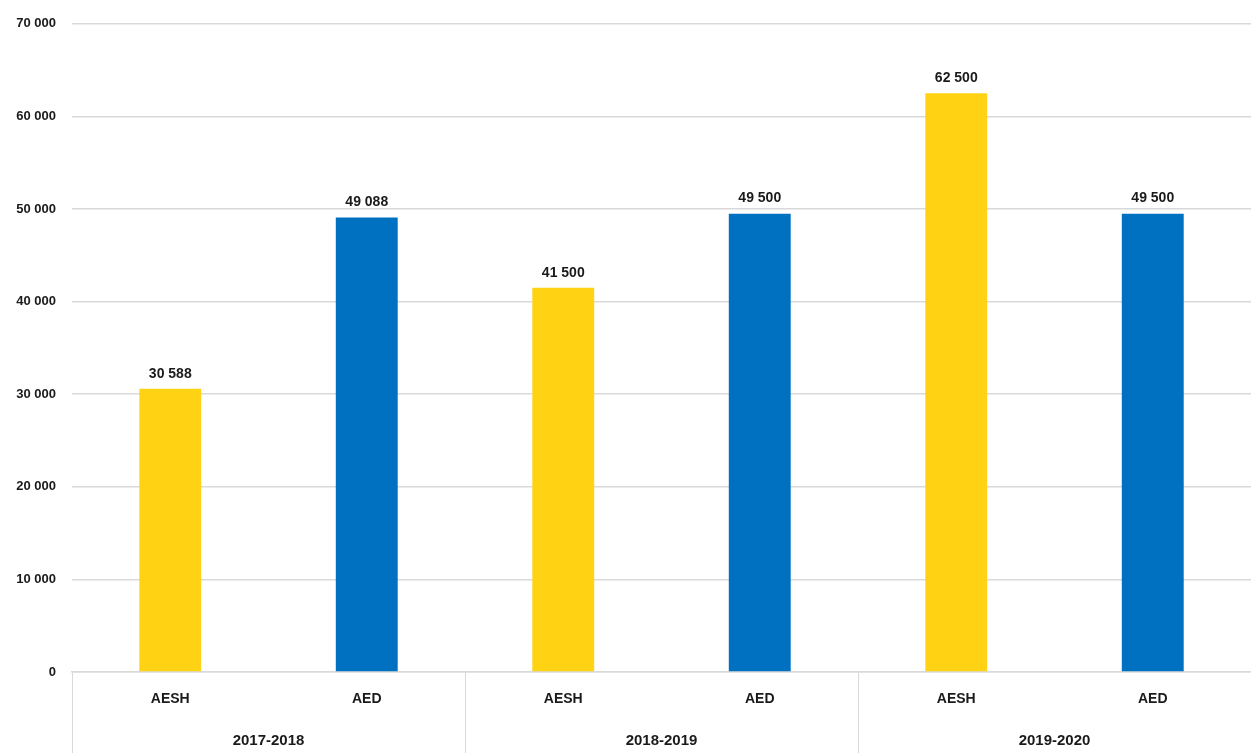  I want to click on data-label: 62 500, so click(956, 77).